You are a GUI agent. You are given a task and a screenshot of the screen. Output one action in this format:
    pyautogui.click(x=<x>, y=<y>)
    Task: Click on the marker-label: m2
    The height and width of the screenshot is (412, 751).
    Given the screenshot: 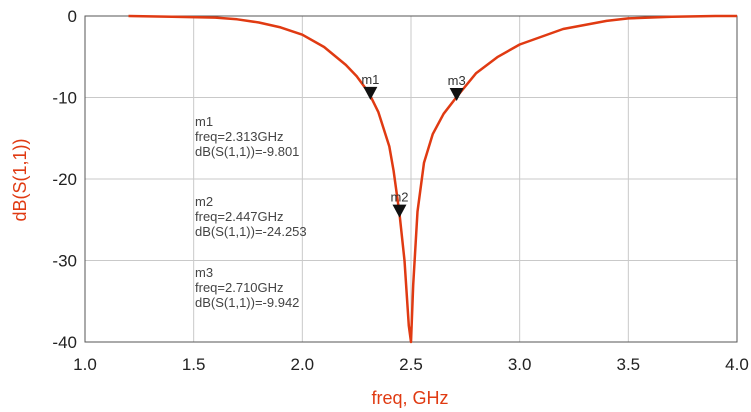 What is the action you would take?
    pyautogui.click(x=399, y=197)
    